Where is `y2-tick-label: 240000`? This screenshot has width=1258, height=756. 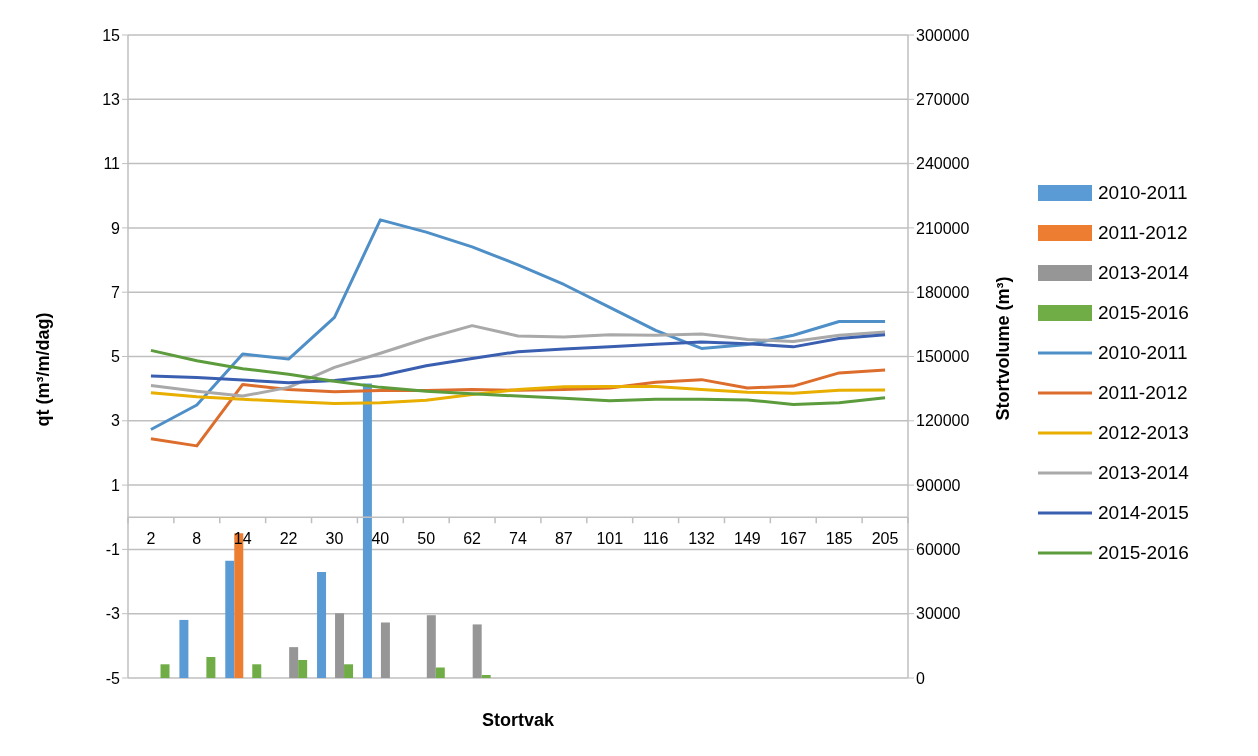 y2-tick-label: 240000 is located at coordinates (943, 164).